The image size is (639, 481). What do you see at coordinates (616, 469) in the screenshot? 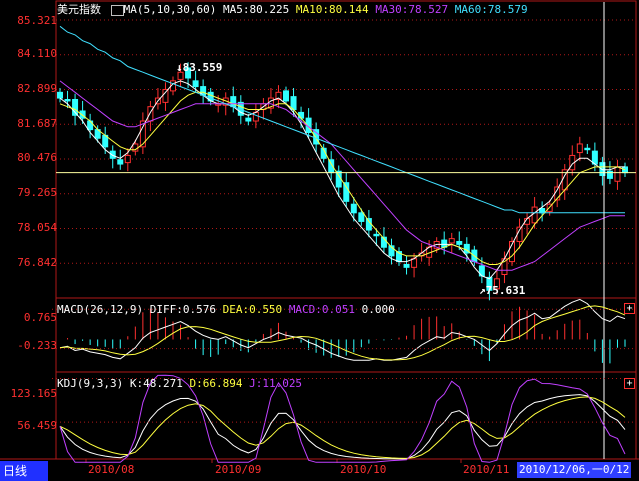
I see `cursor-date-tail: 0/12` at bounding box center [616, 469].